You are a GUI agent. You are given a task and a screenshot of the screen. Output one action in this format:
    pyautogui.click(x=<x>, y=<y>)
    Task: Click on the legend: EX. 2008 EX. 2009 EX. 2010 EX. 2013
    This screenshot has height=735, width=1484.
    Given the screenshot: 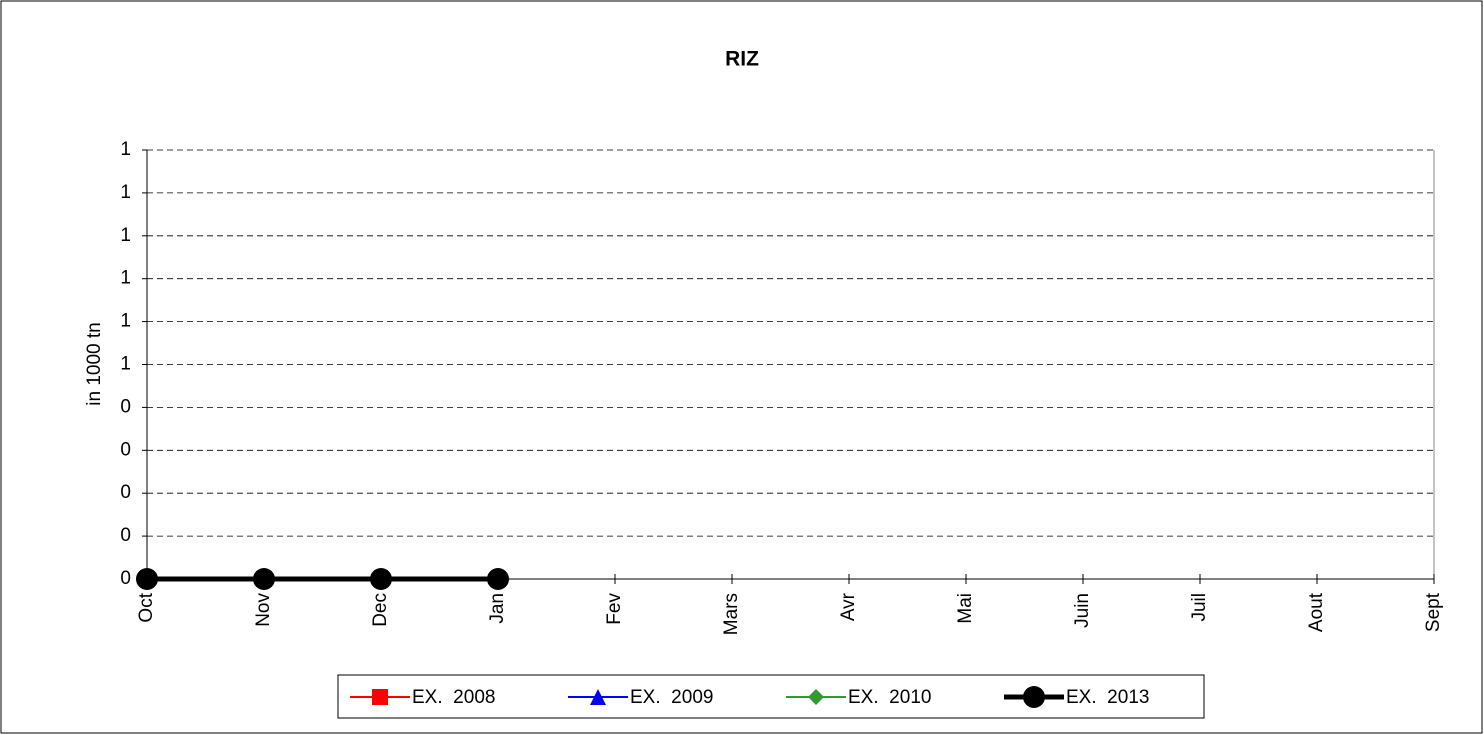 What is the action you would take?
    pyautogui.click(x=771, y=696)
    